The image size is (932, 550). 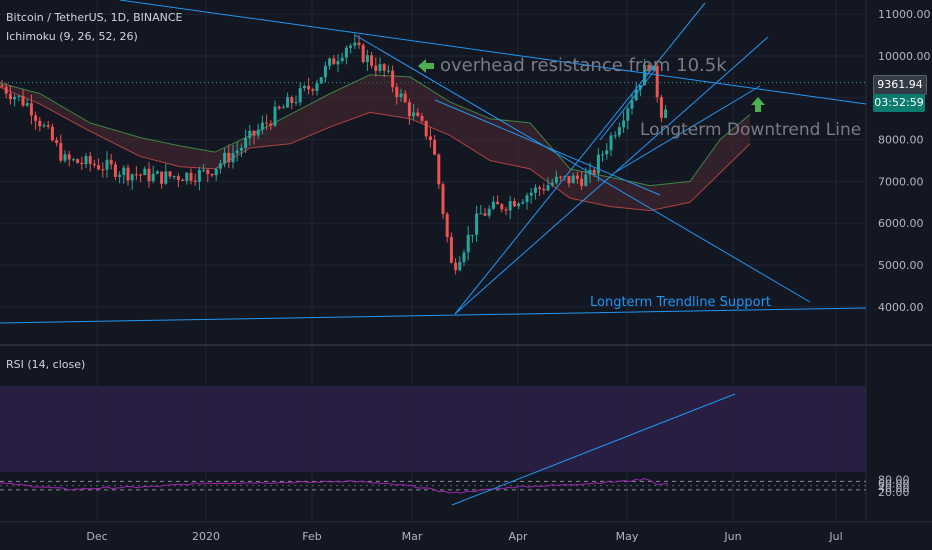 I want to click on bar-timer-badge: 03:52:59, so click(x=899, y=103).